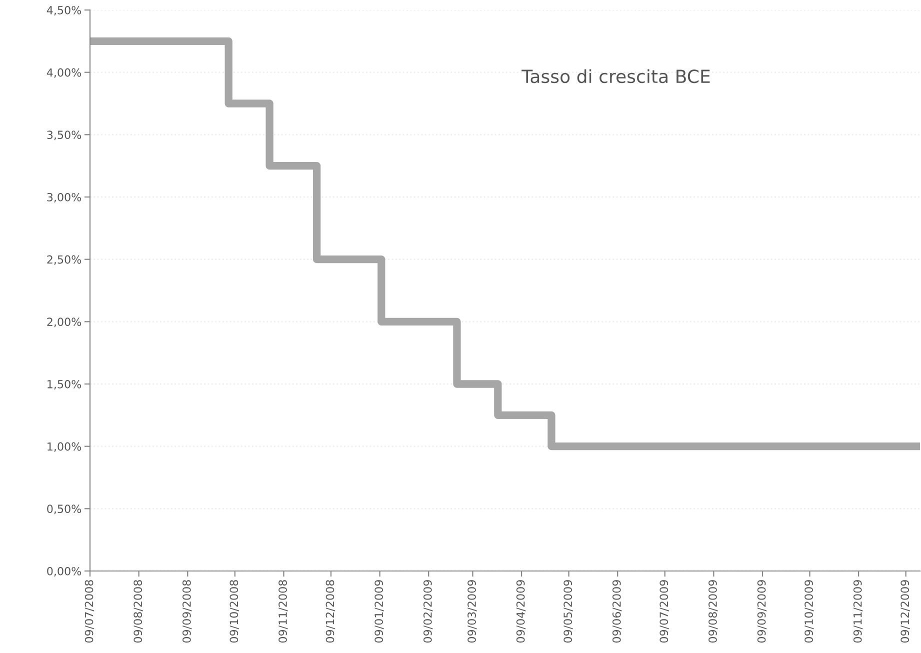 Image resolution: width=921 pixels, height=653 pixels. Describe the element at coordinates (428, 611) in the screenshot. I see `x-tick-label: 09/02/2009` at that location.